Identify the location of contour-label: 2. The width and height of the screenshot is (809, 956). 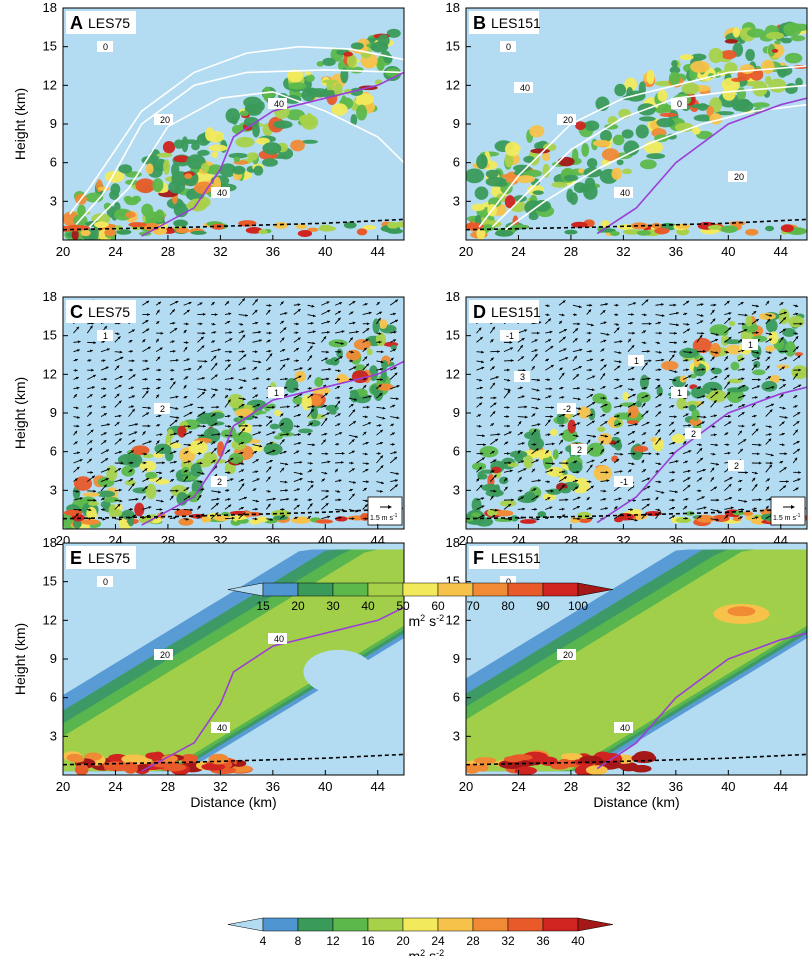
(162, 409).